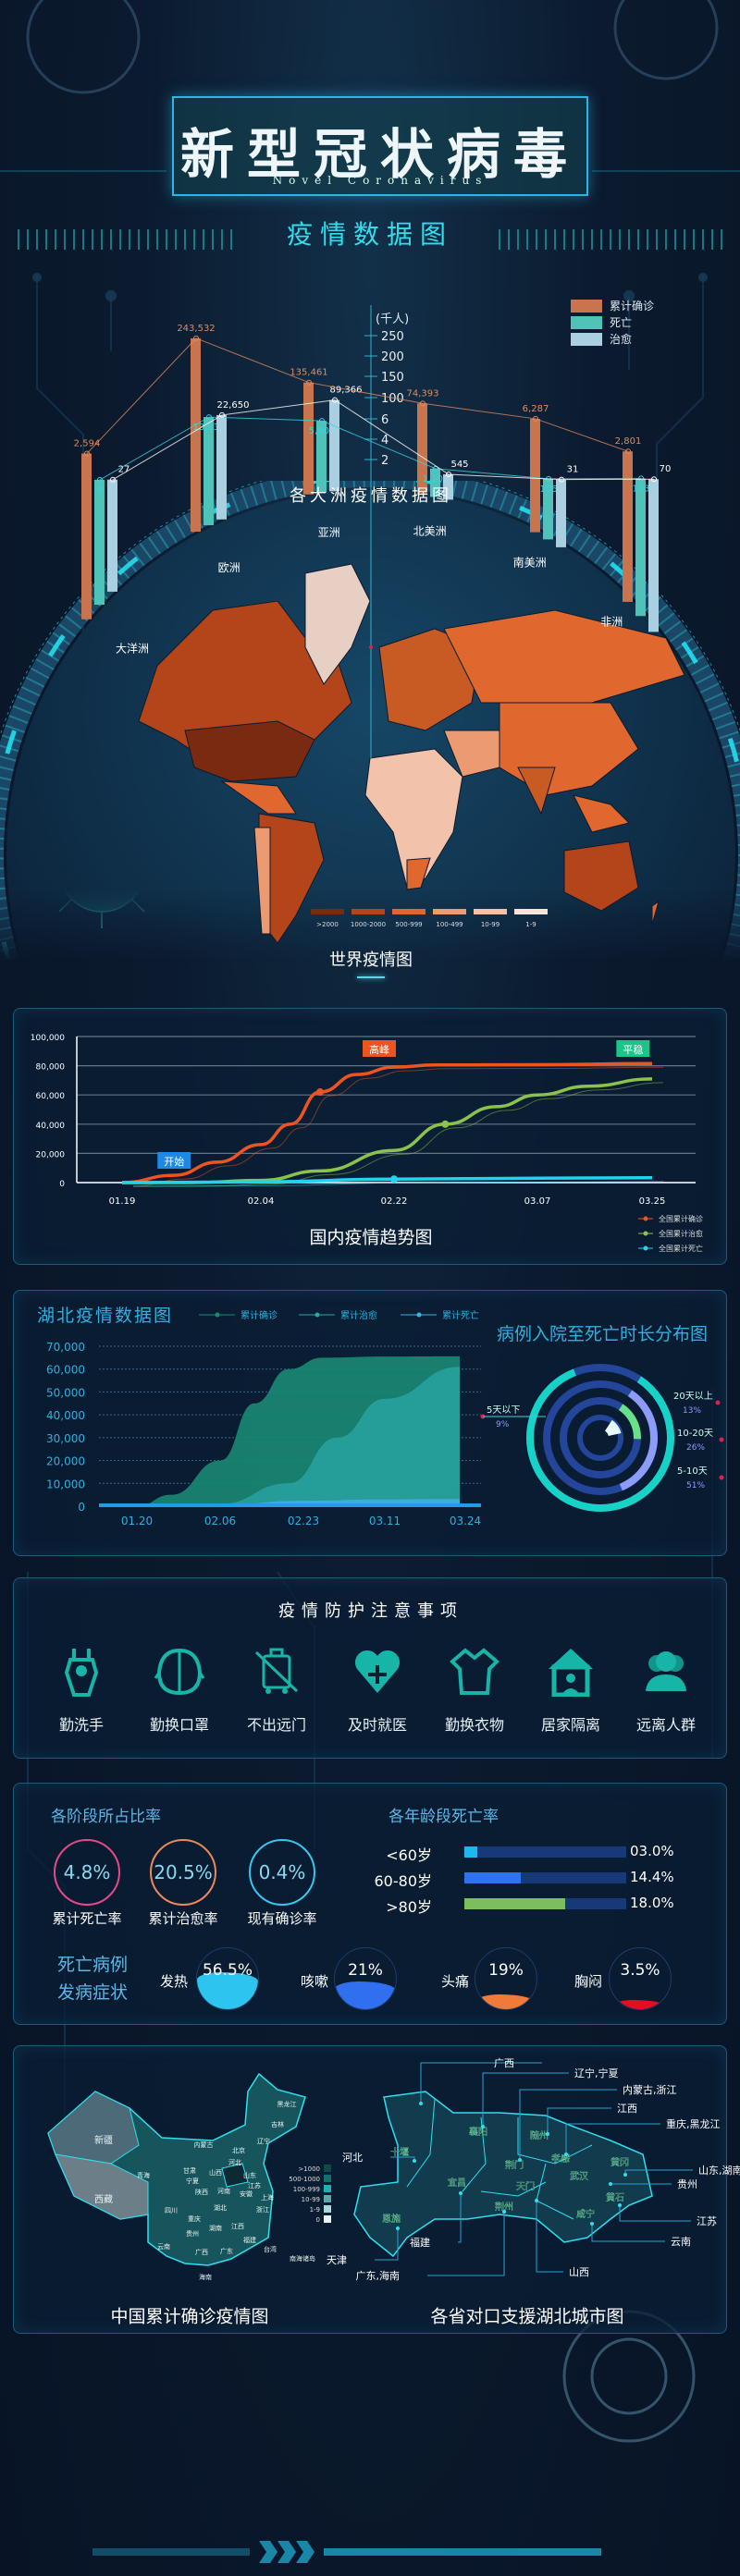 The width and height of the screenshot is (740, 2576). I want to click on x-tick-label: 02.23, so click(304, 1521).